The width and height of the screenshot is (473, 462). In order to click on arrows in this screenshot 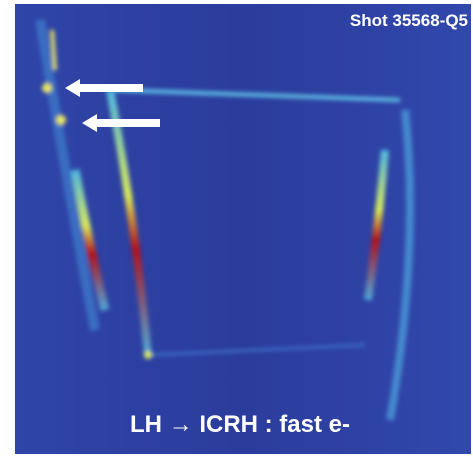, I will do `click(112, 105)`.